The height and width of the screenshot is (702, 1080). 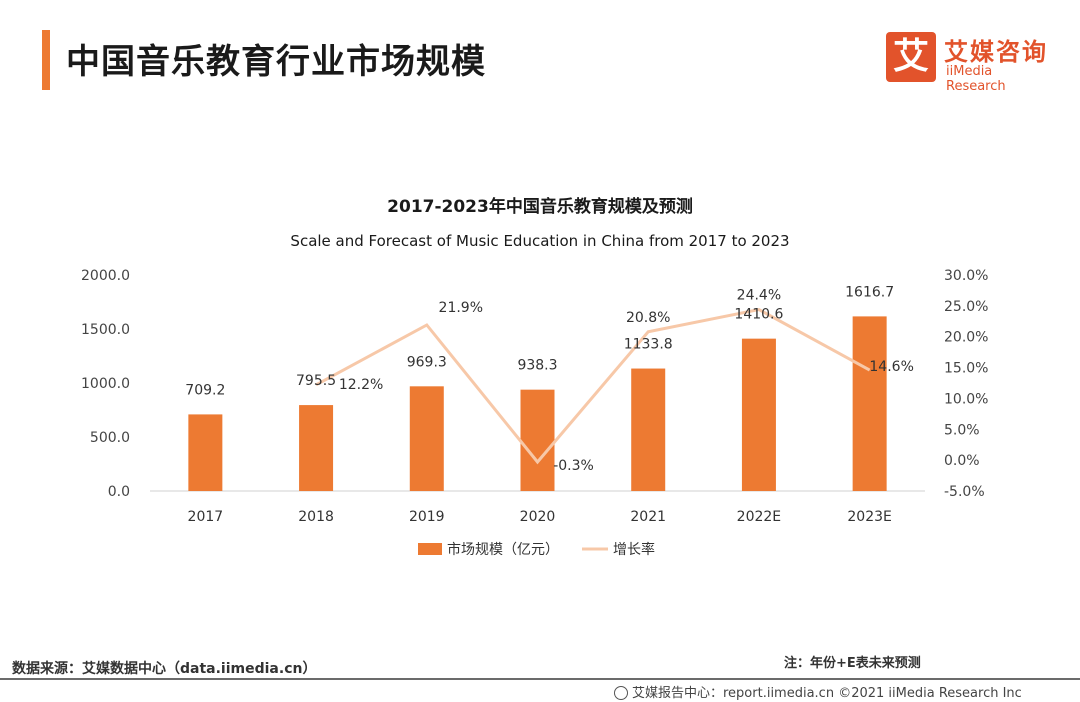 What do you see at coordinates (427, 517) in the screenshot?
I see `x-tick-label: 2019` at bounding box center [427, 517].